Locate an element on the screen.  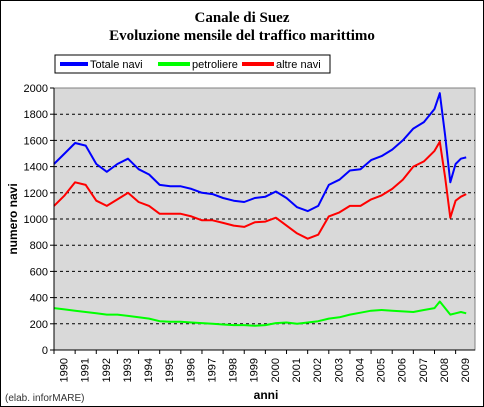
x-tick-label: 2004 is located at coordinates (360, 370).